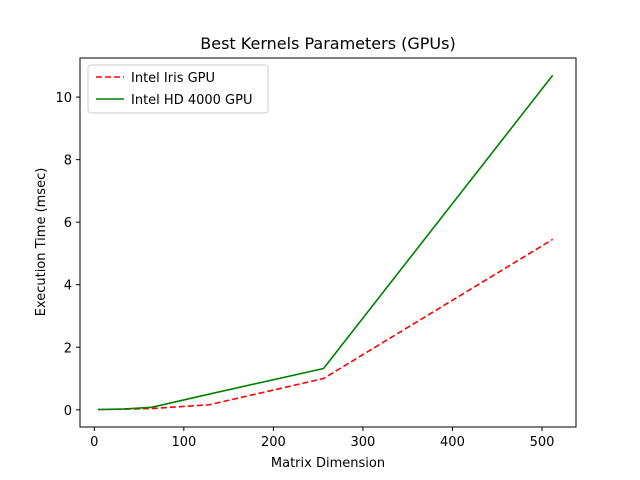 The image size is (640, 480). I want to click on x-tick-label: 100, so click(183, 442).